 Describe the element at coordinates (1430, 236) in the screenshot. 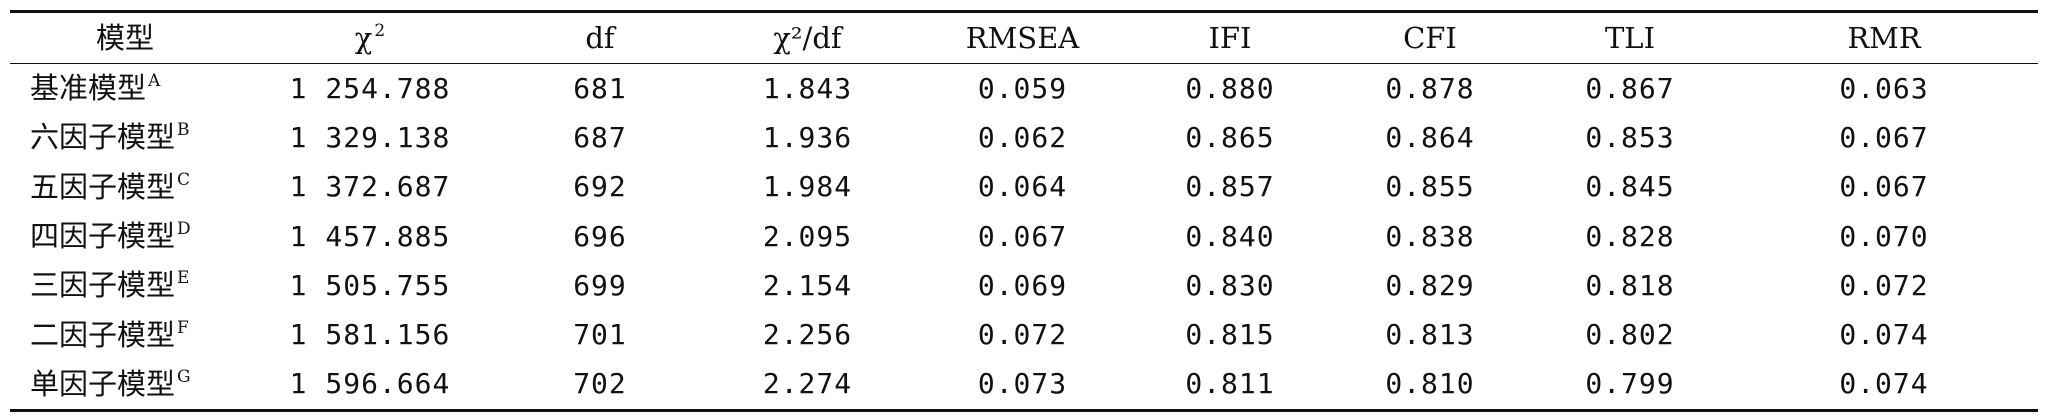

I see `cell-cfi: 0.838` at that location.